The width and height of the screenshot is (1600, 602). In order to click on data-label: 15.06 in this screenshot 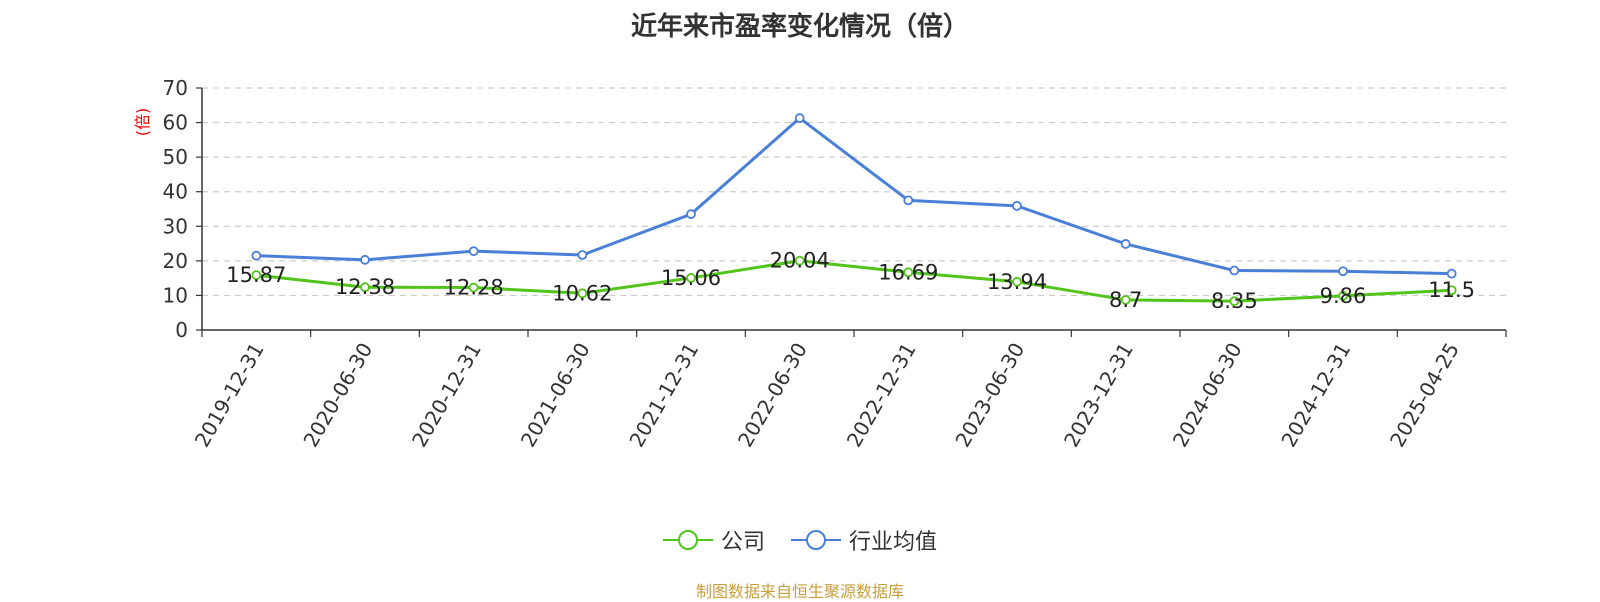, I will do `click(691, 278)`.